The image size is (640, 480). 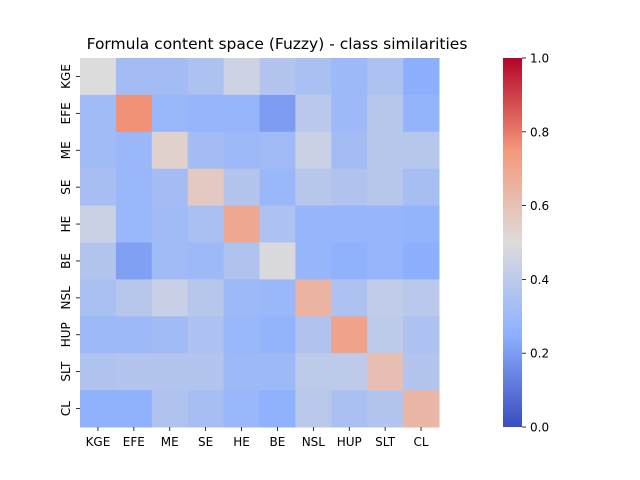 What do you see at coordinates (69, 240) in the screenshot?
I see `y-axis-ticks: KGE EFE ME SE HE BE NSL HUP SLT CL` at bounding box center [69, 240].